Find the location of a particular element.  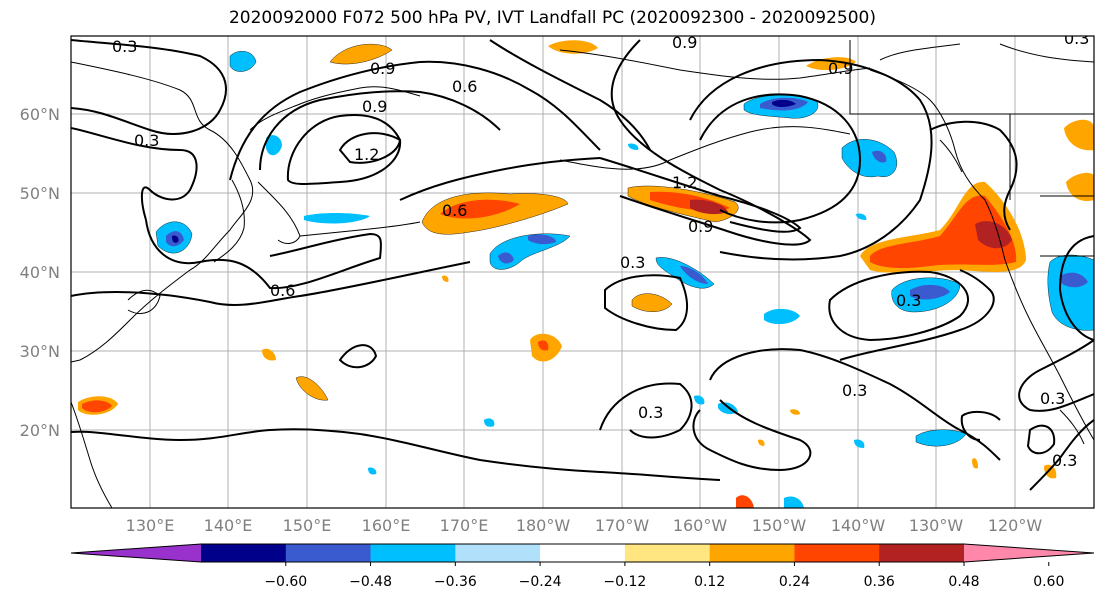

colorbar-outline is located at coordinates (582, 553).